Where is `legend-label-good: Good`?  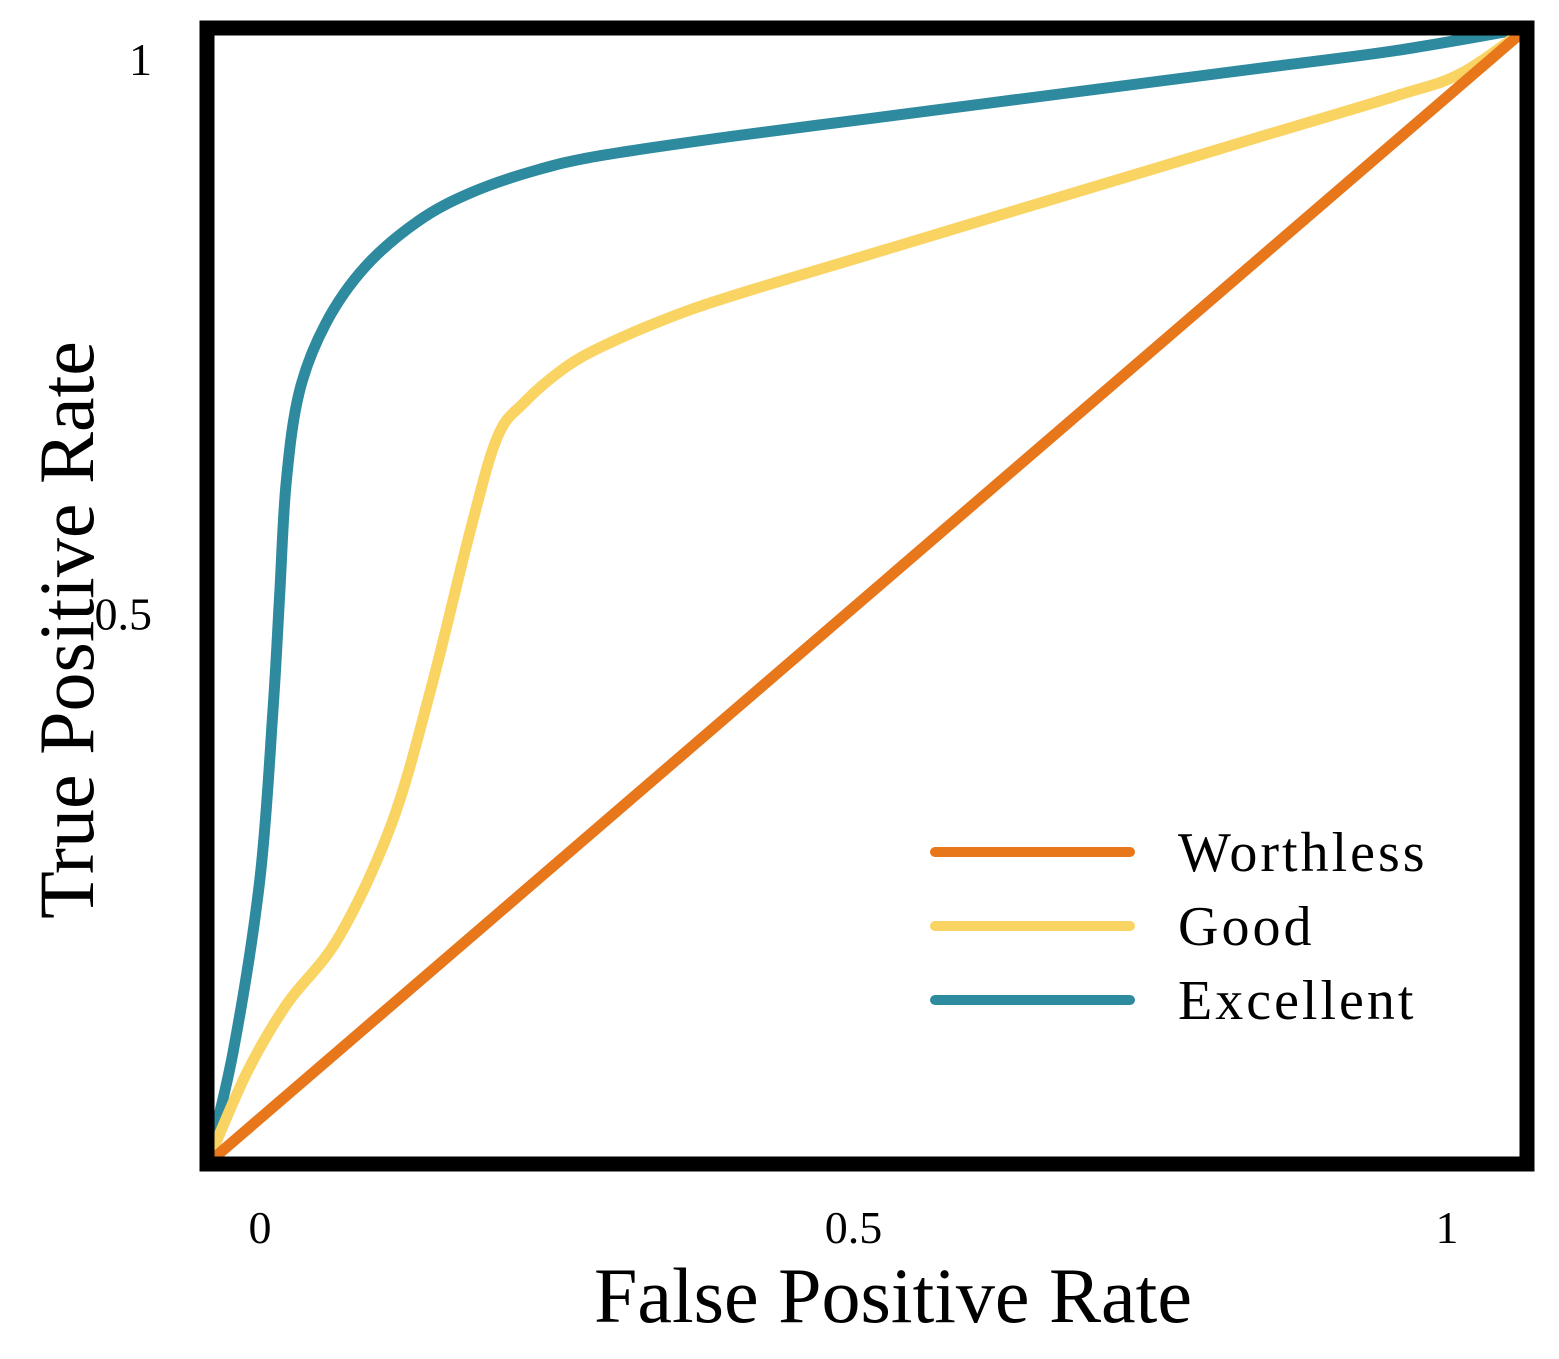 legend-label-good: Good is located at coordinates (1246, 927).